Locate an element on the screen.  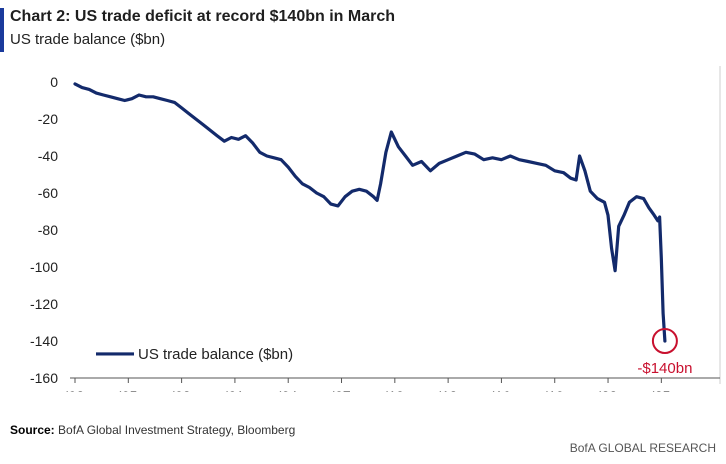
y-tick-label: 0 is located at coordinates (54, 82).